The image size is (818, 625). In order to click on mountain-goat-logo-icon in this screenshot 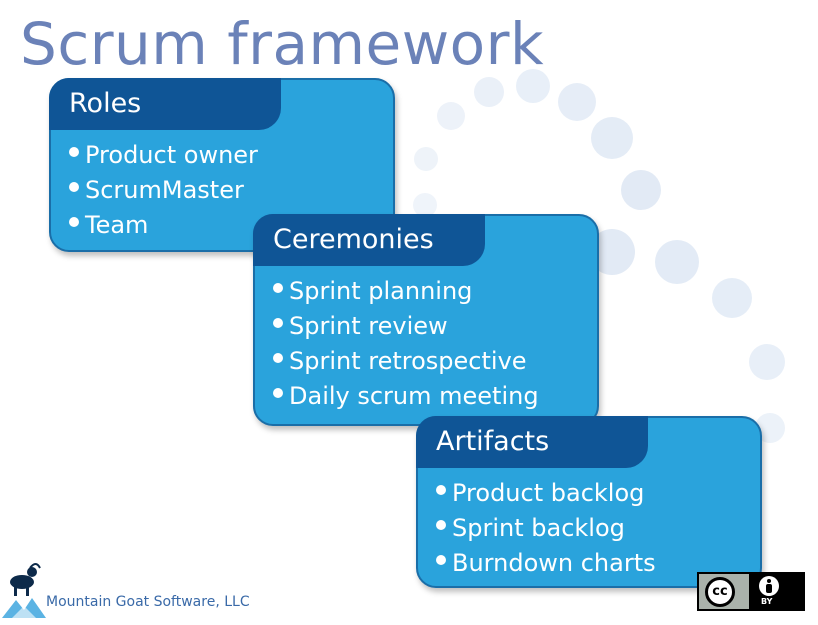, I will do `click(24, 590)`.